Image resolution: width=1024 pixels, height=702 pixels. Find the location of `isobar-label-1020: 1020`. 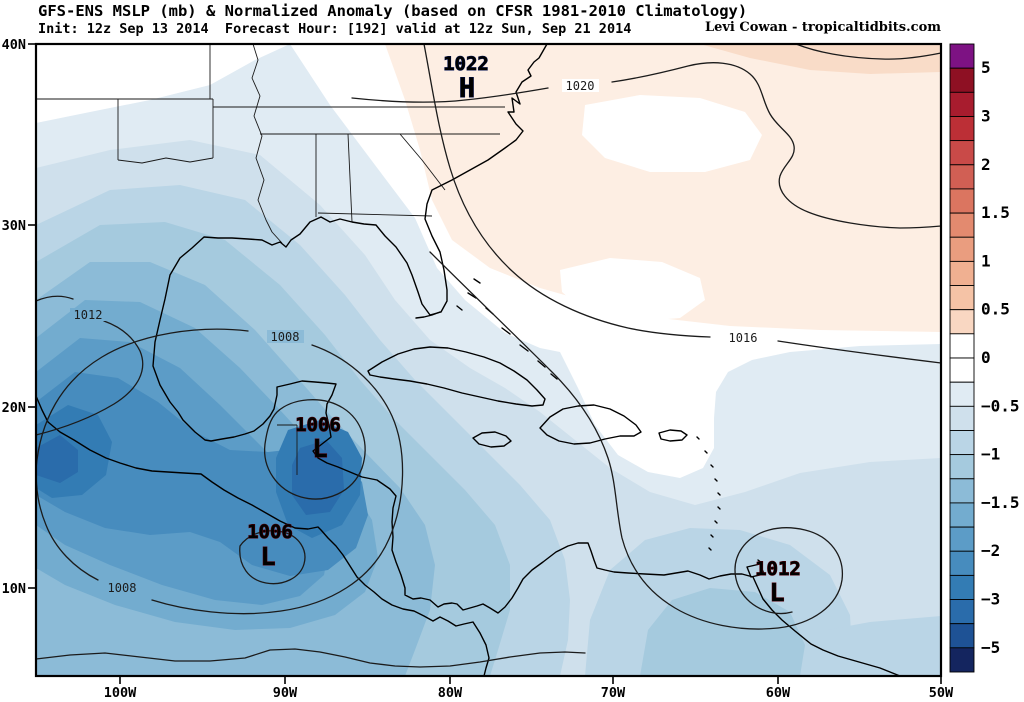

isobar-label-1020: 1020 is located at coordinates (580, 86).